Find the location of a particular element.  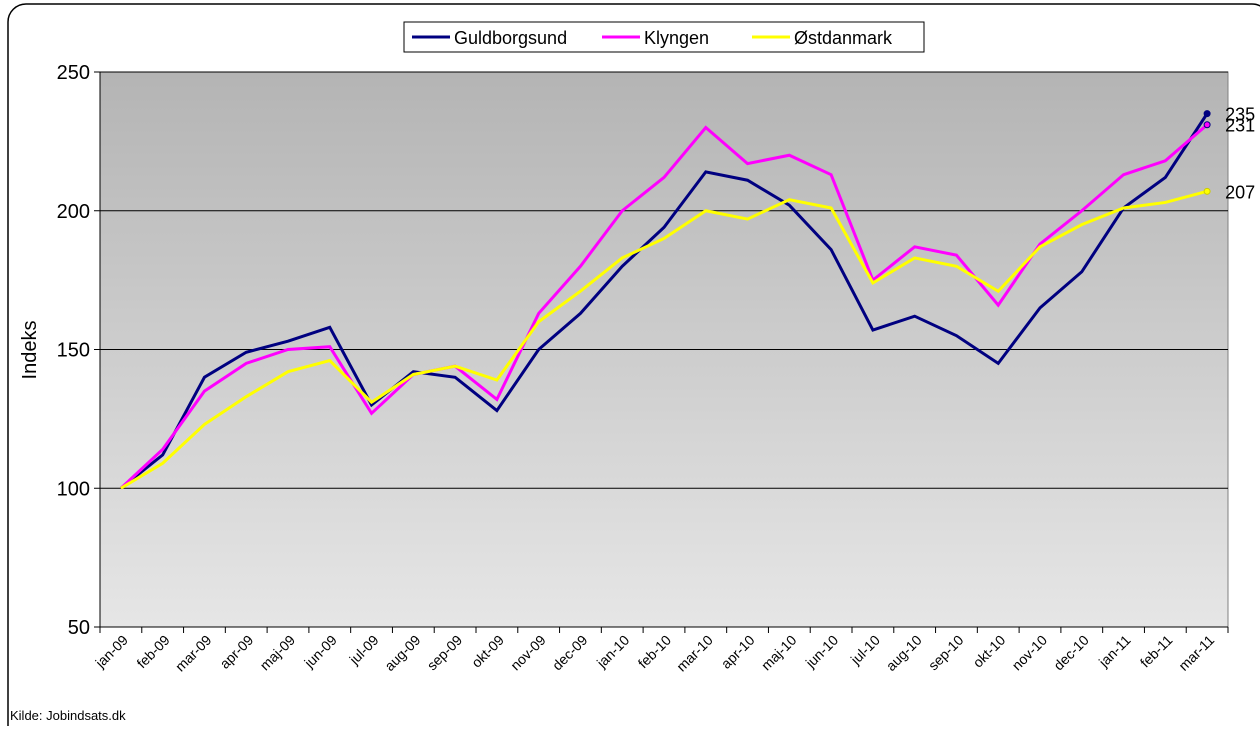

y-tick-label: 200 is located at coordinates (73, 212).